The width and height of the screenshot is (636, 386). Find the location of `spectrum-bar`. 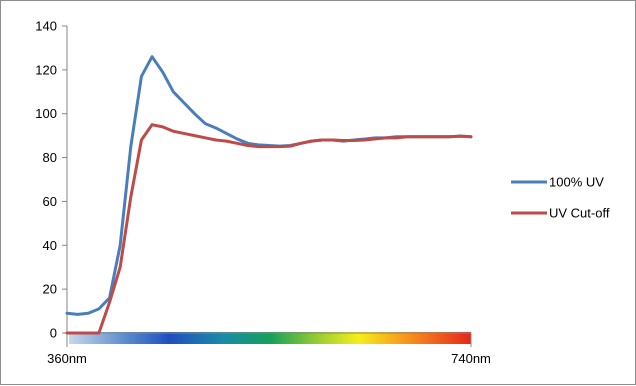

spectrum-bar is located at coordinates (270, 338).